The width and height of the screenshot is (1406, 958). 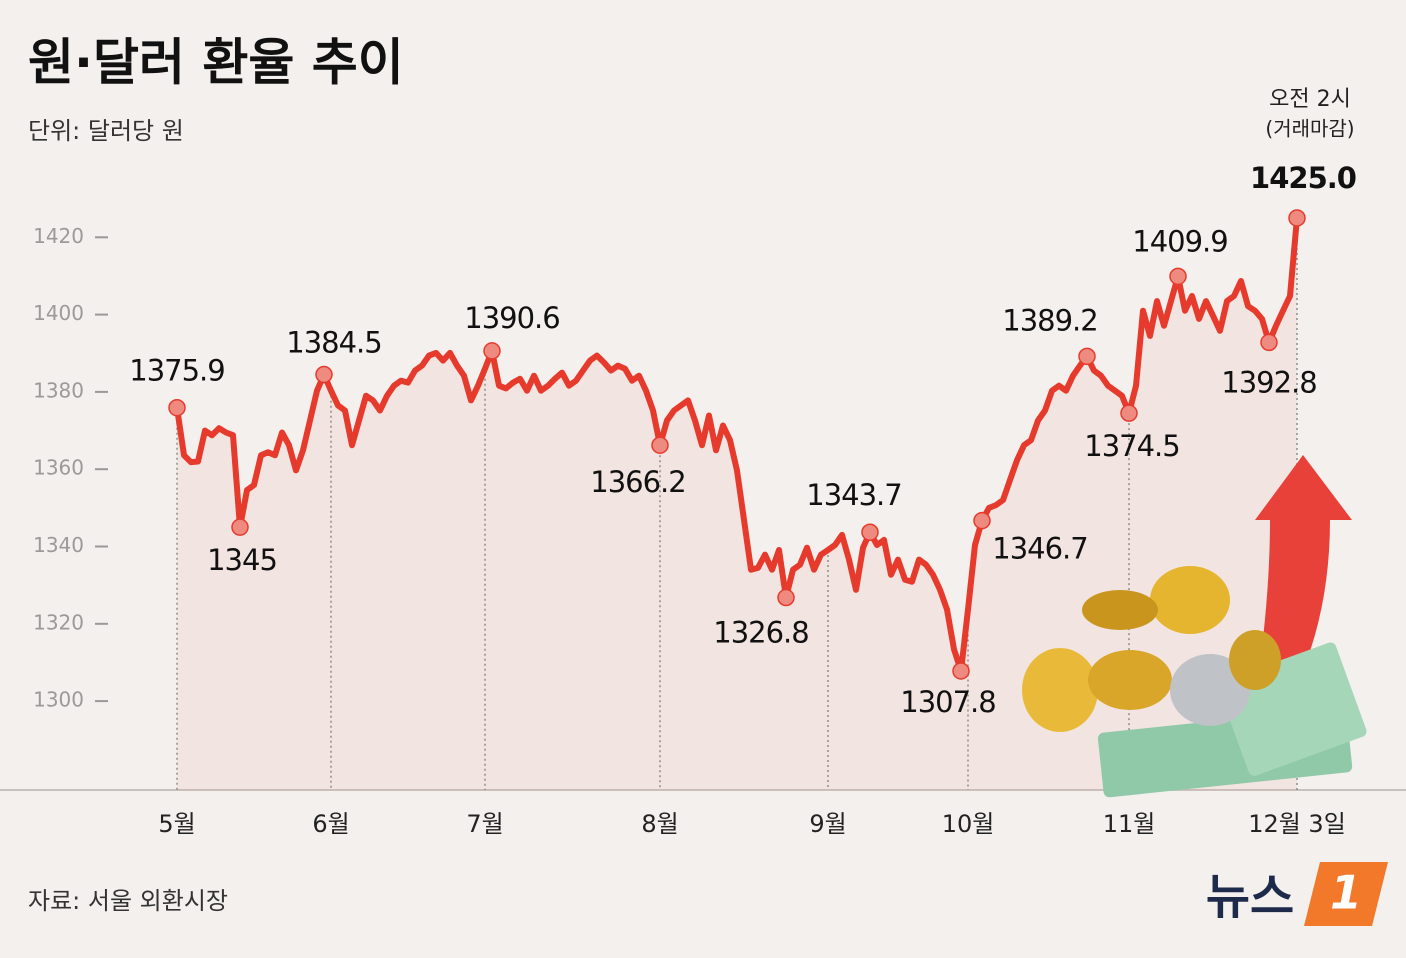 I want to click on data-label: 1392.8, so click(x=1268, y=382).